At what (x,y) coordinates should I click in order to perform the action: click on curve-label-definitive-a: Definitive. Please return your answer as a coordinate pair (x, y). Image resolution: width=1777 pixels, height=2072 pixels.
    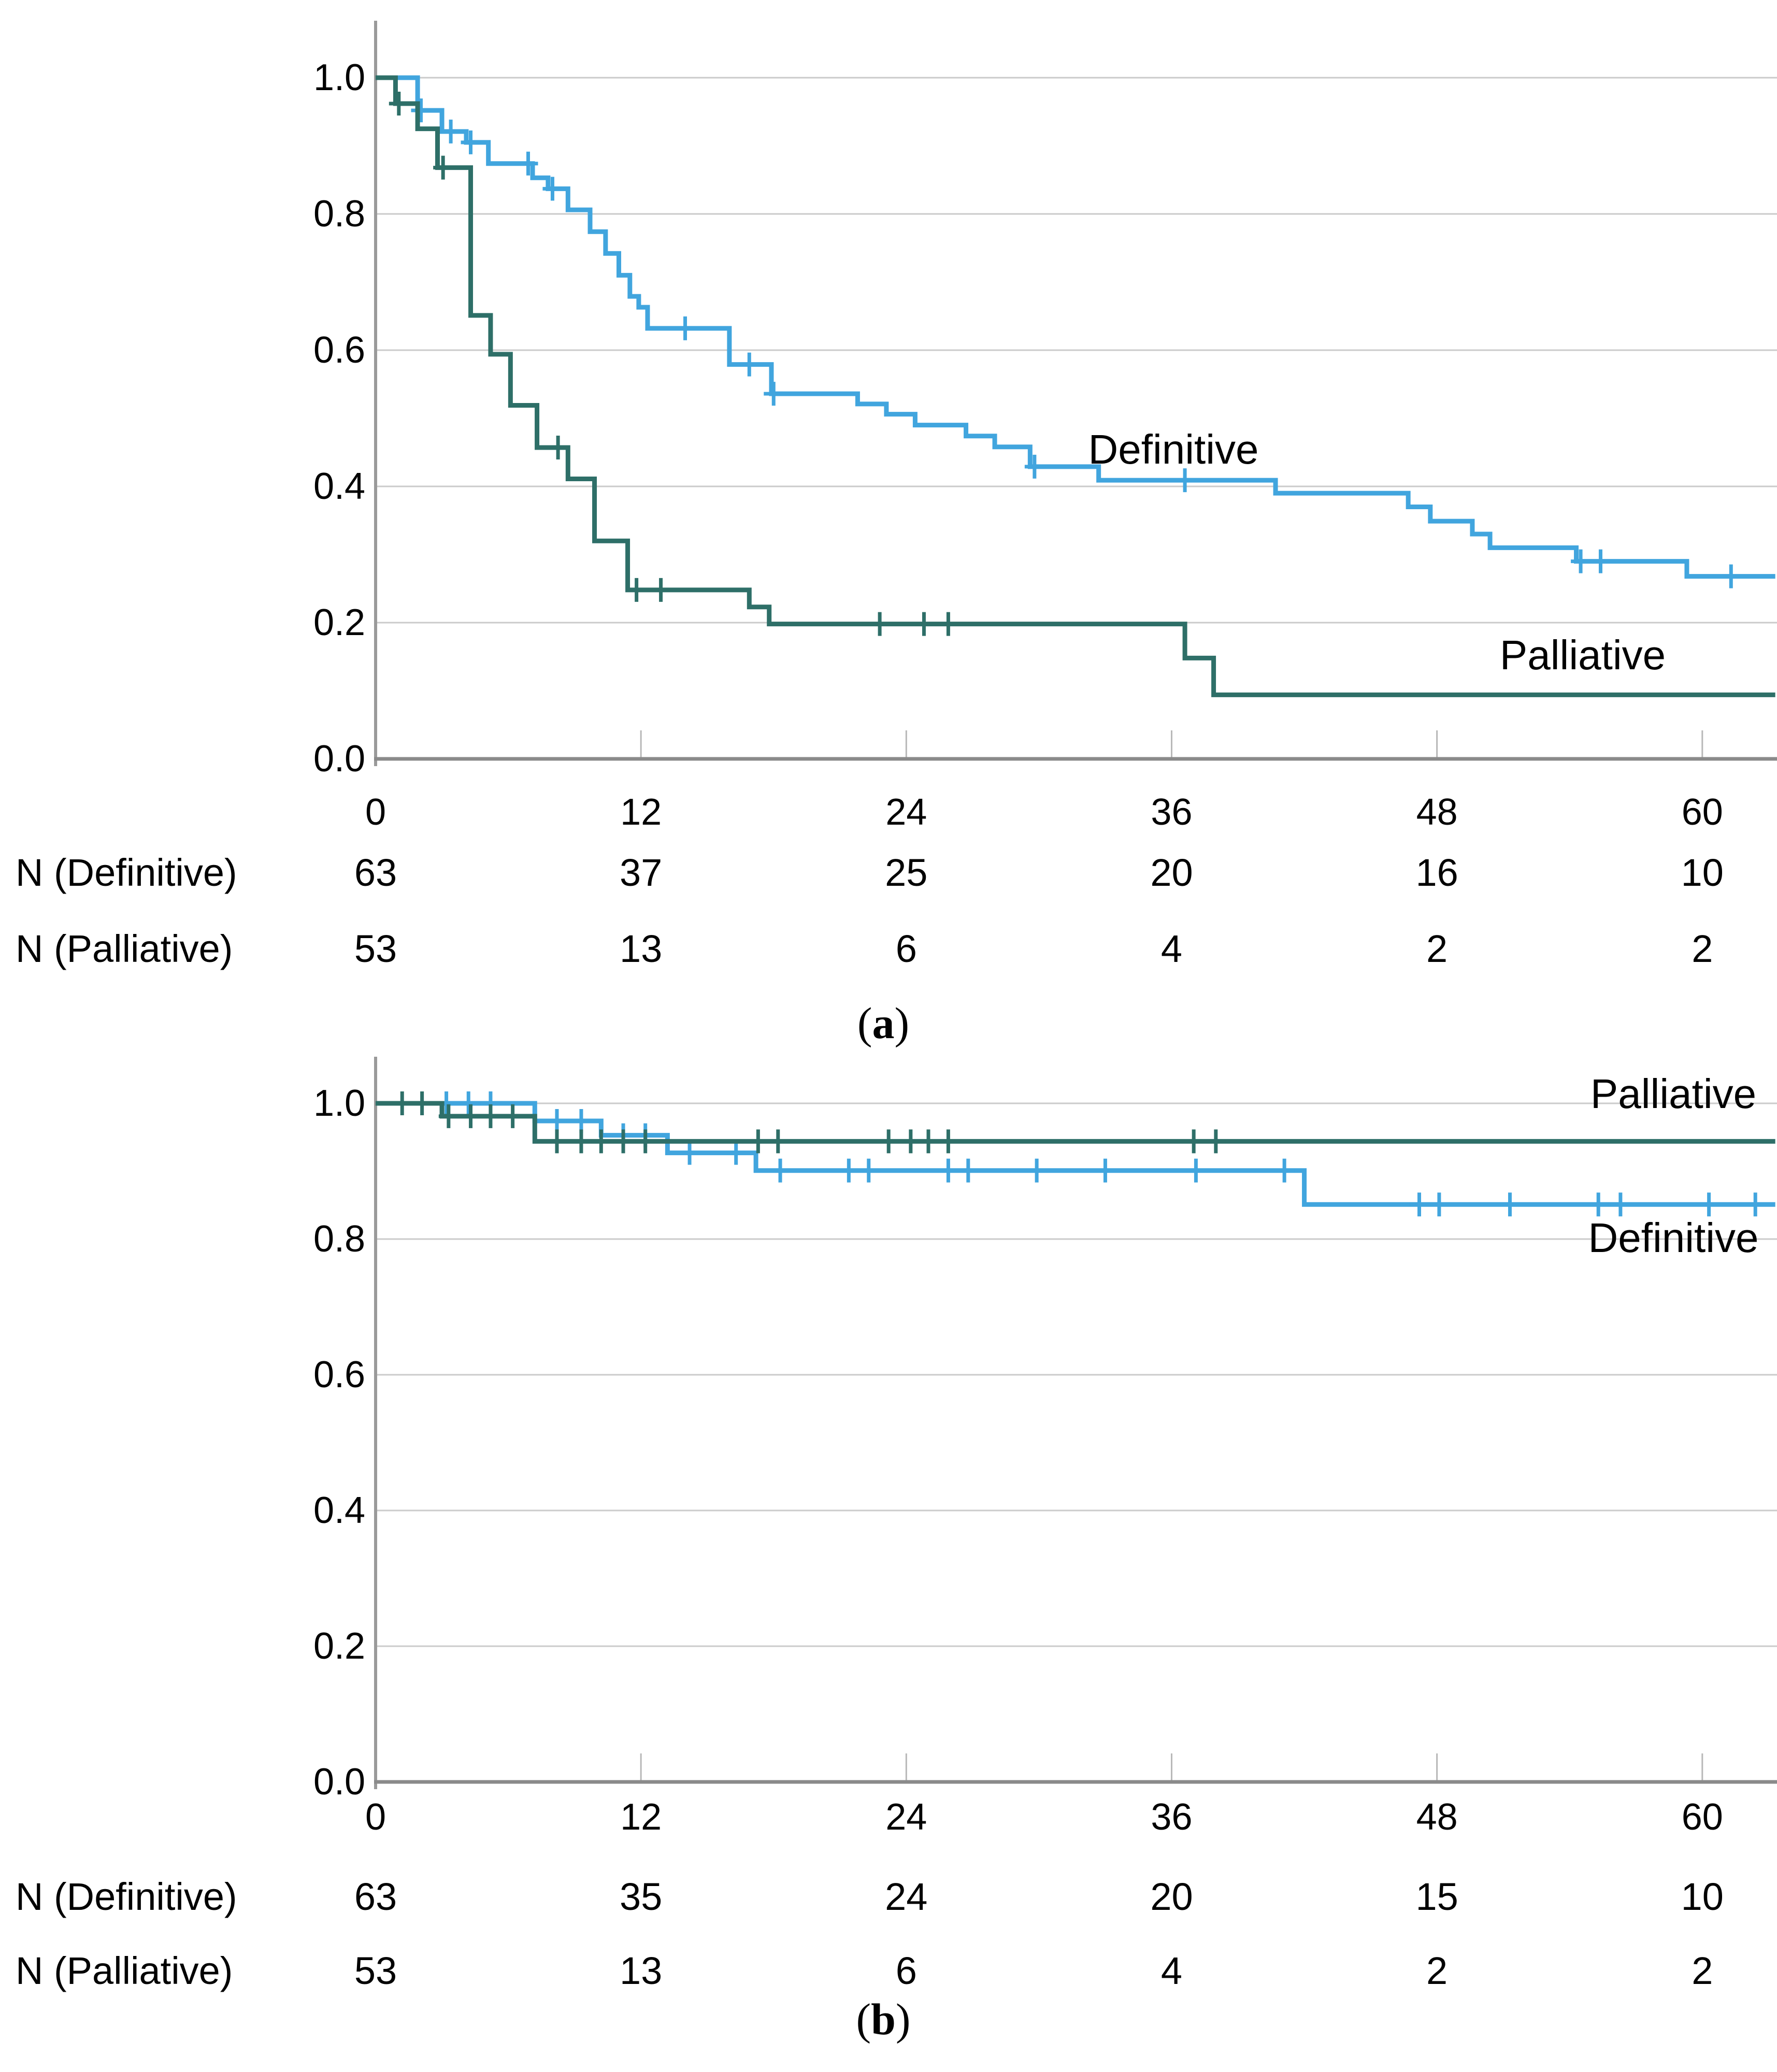
    Looking at the image, I should click on (1173, 449).